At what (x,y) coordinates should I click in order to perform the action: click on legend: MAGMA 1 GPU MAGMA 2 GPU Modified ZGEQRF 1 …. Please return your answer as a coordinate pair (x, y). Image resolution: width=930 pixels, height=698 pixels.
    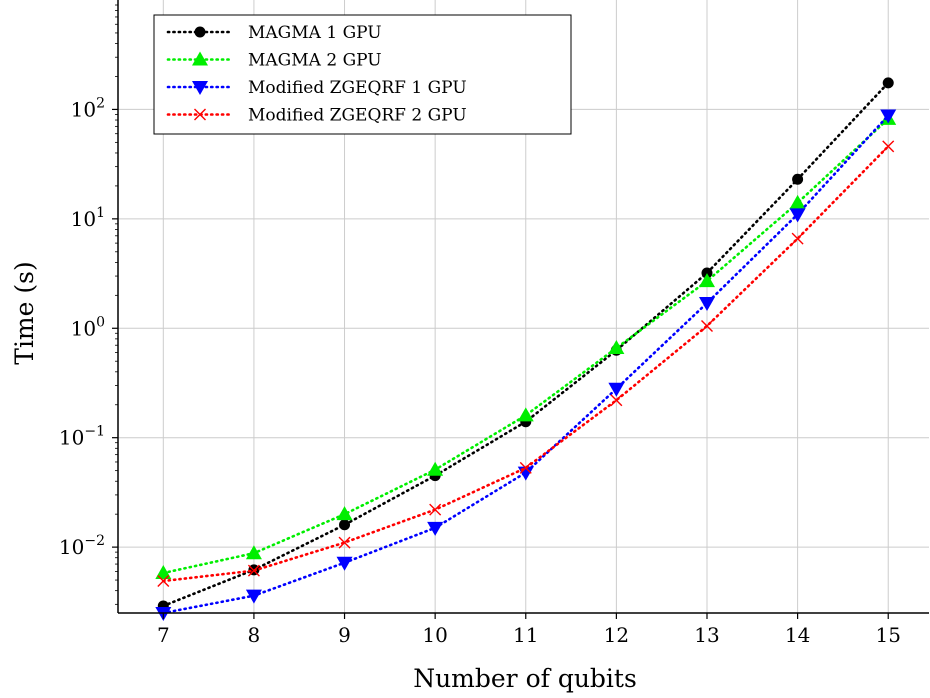
    Looking at the image, I should click on (362, 74).